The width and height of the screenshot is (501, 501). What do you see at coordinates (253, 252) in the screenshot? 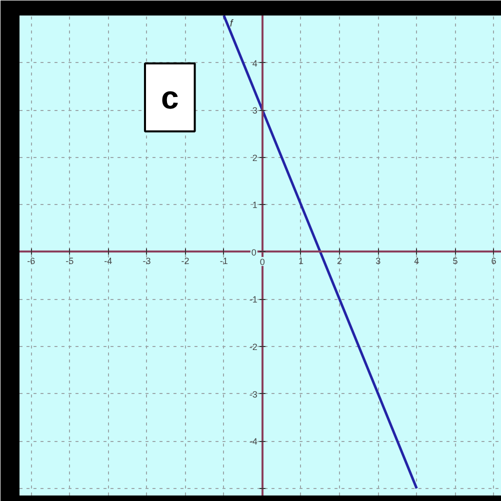
I see `y-tick-label: 0` at bounding box center [253, 252].